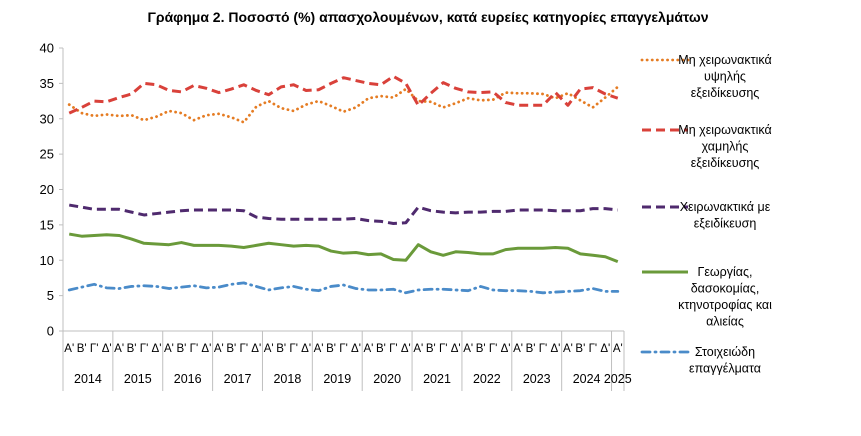 Image resolution: width=861 pixels, height=436 pixels. I want to click on year-label: 2019, so click(337, 379).